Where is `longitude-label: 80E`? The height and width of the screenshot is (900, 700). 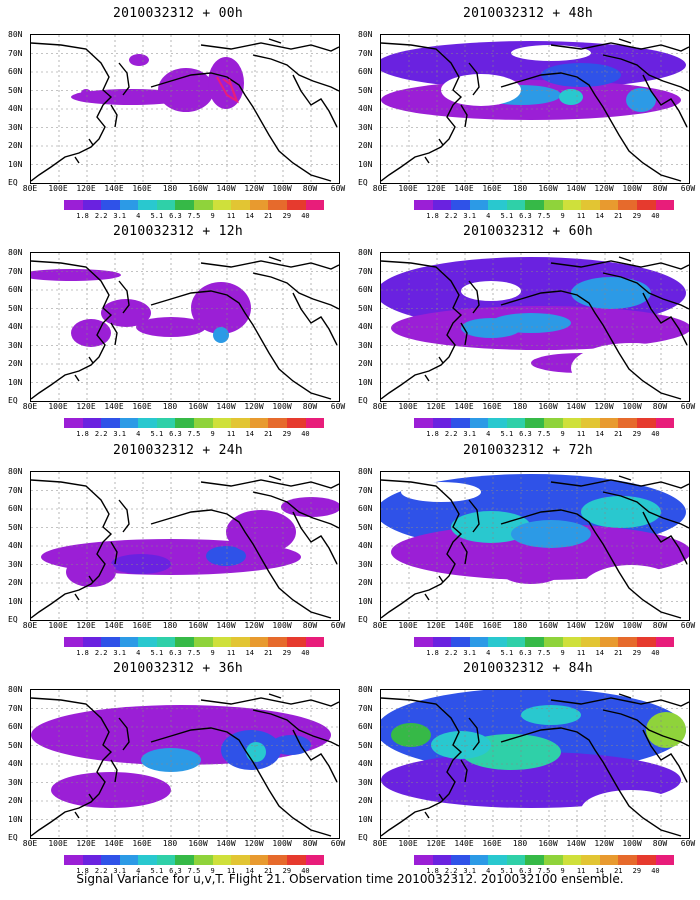 longitude-label: 80E is located at coordinates (30, 406).